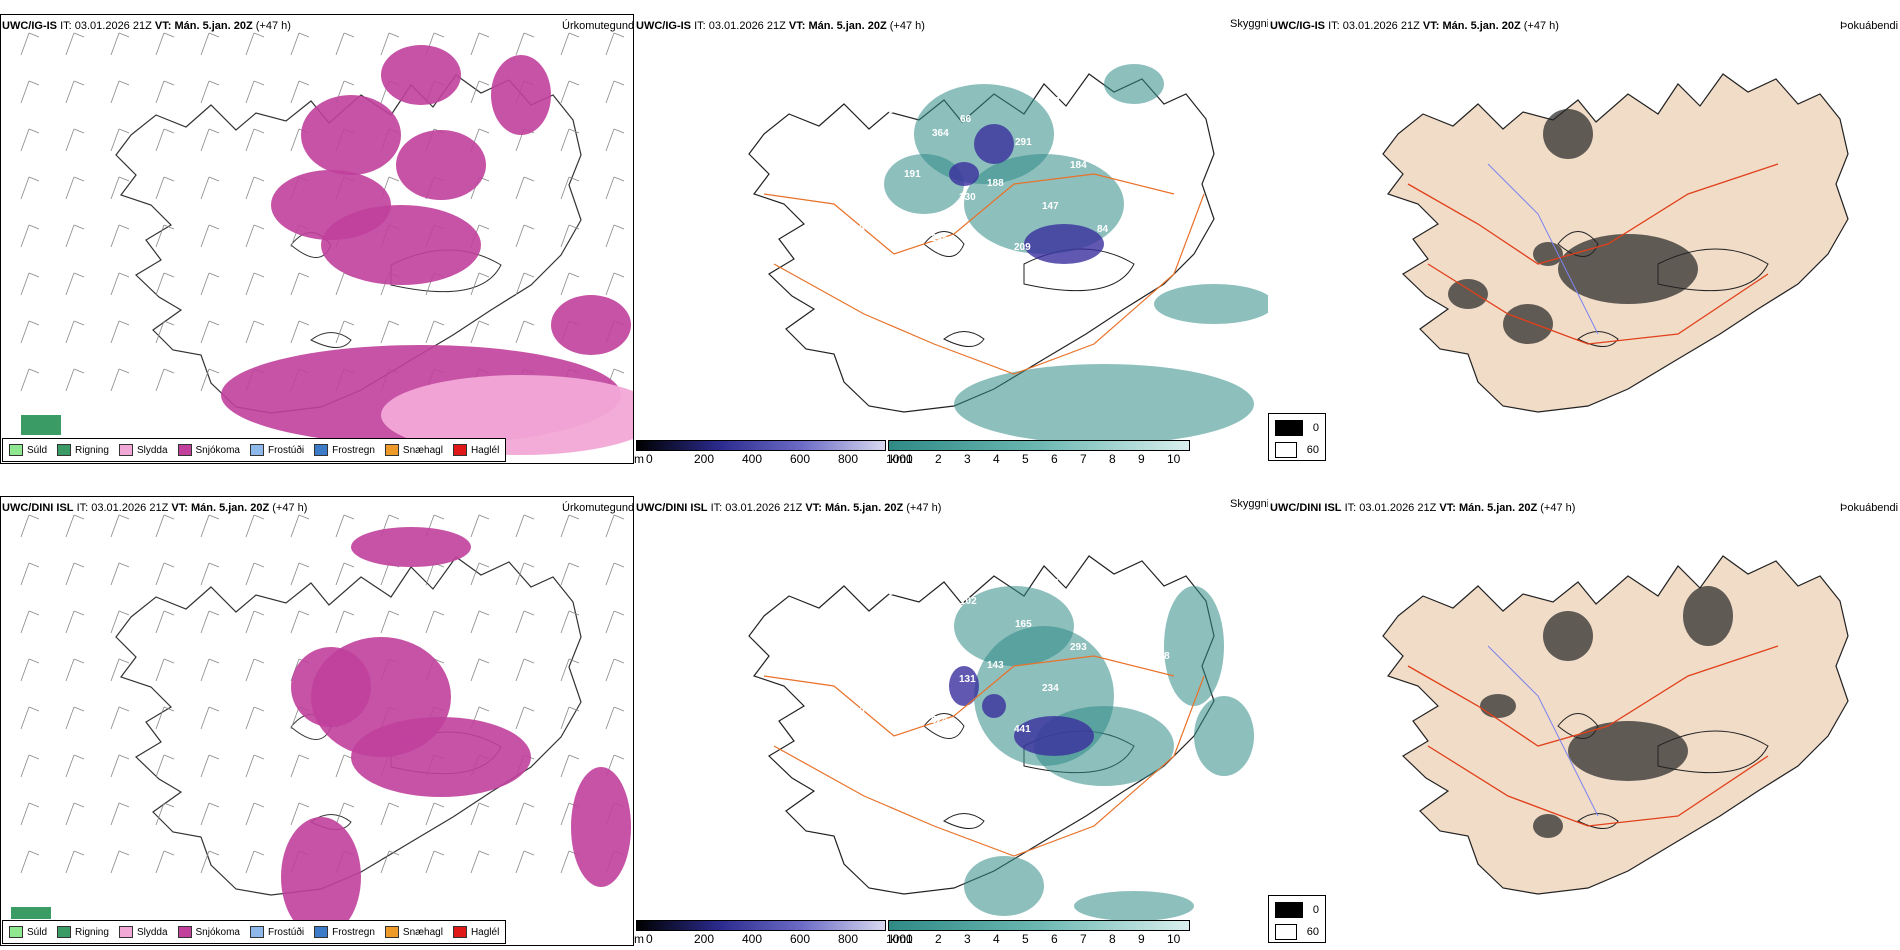 The width and height of the screenshot is (1900, 950). What do you see at coordinates (344, 450) in the screenshot?
I see `legend-item: Frostregn` at bounding box center [344, 450].